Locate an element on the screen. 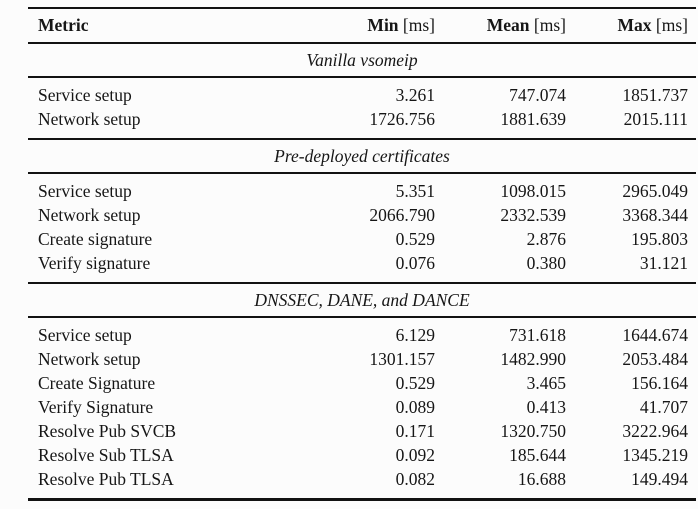 This screenshot has width=698, height=509. table-row: Resolve Pub TLSA 0.082 16.688 149.494 is located at coordinates (362, 479).